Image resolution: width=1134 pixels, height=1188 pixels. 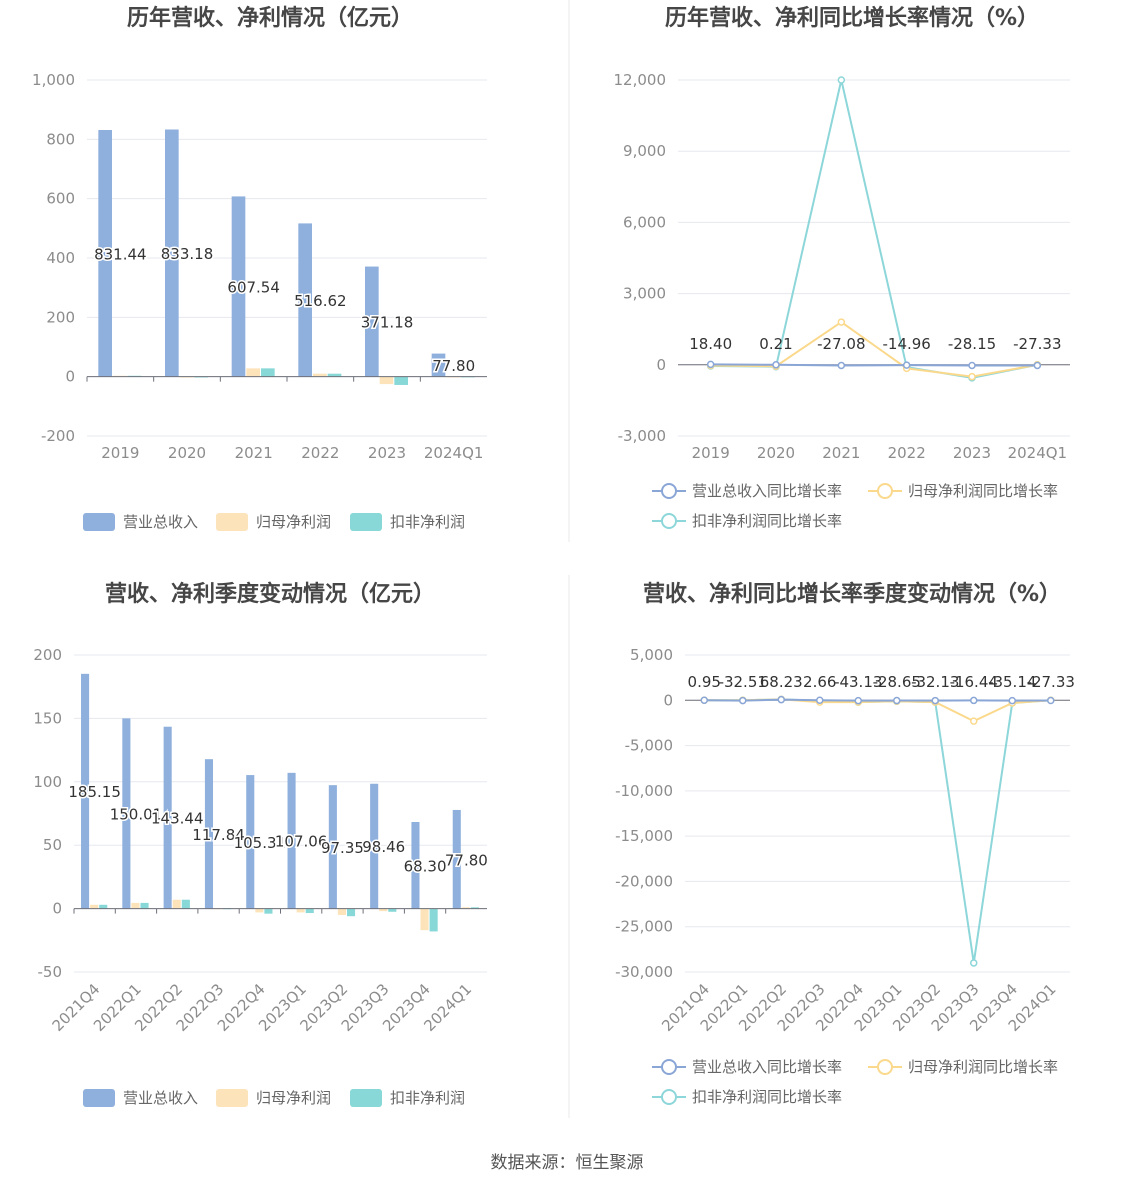 I want to click on data-label: -32.51, so click(x=743, y=682).